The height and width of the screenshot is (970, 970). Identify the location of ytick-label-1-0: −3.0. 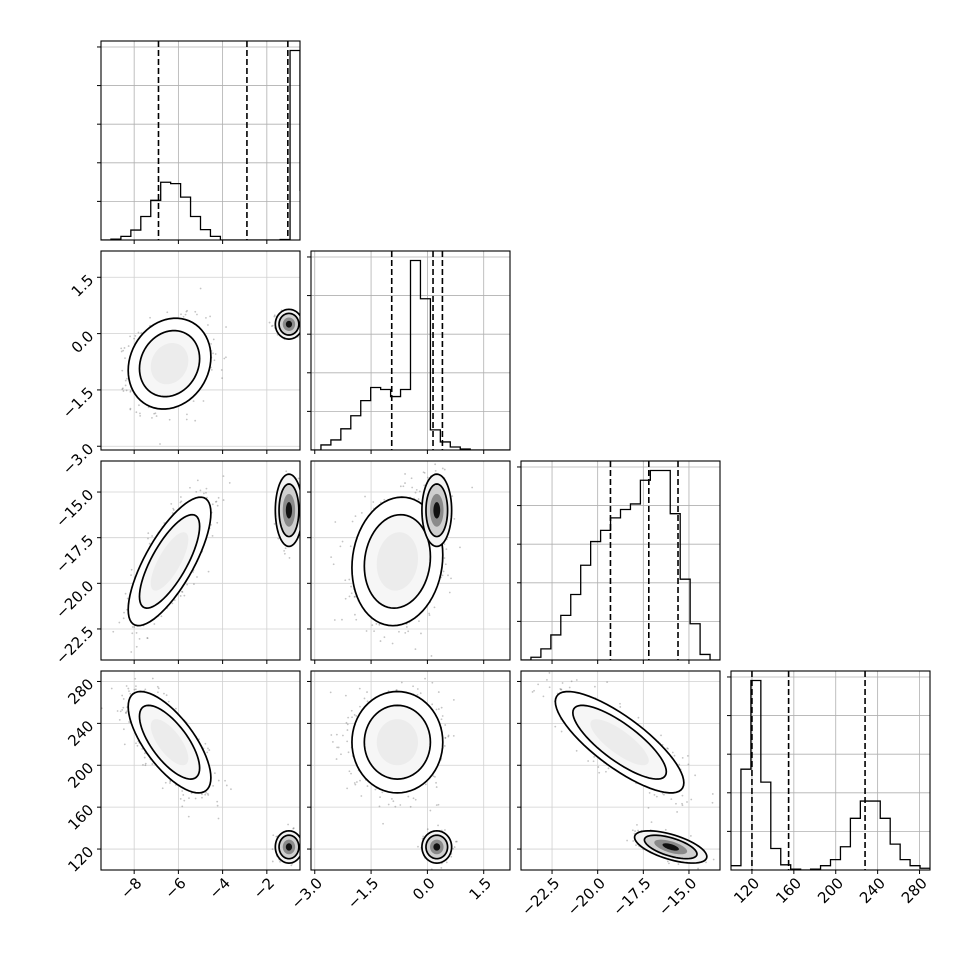
(78, 459).